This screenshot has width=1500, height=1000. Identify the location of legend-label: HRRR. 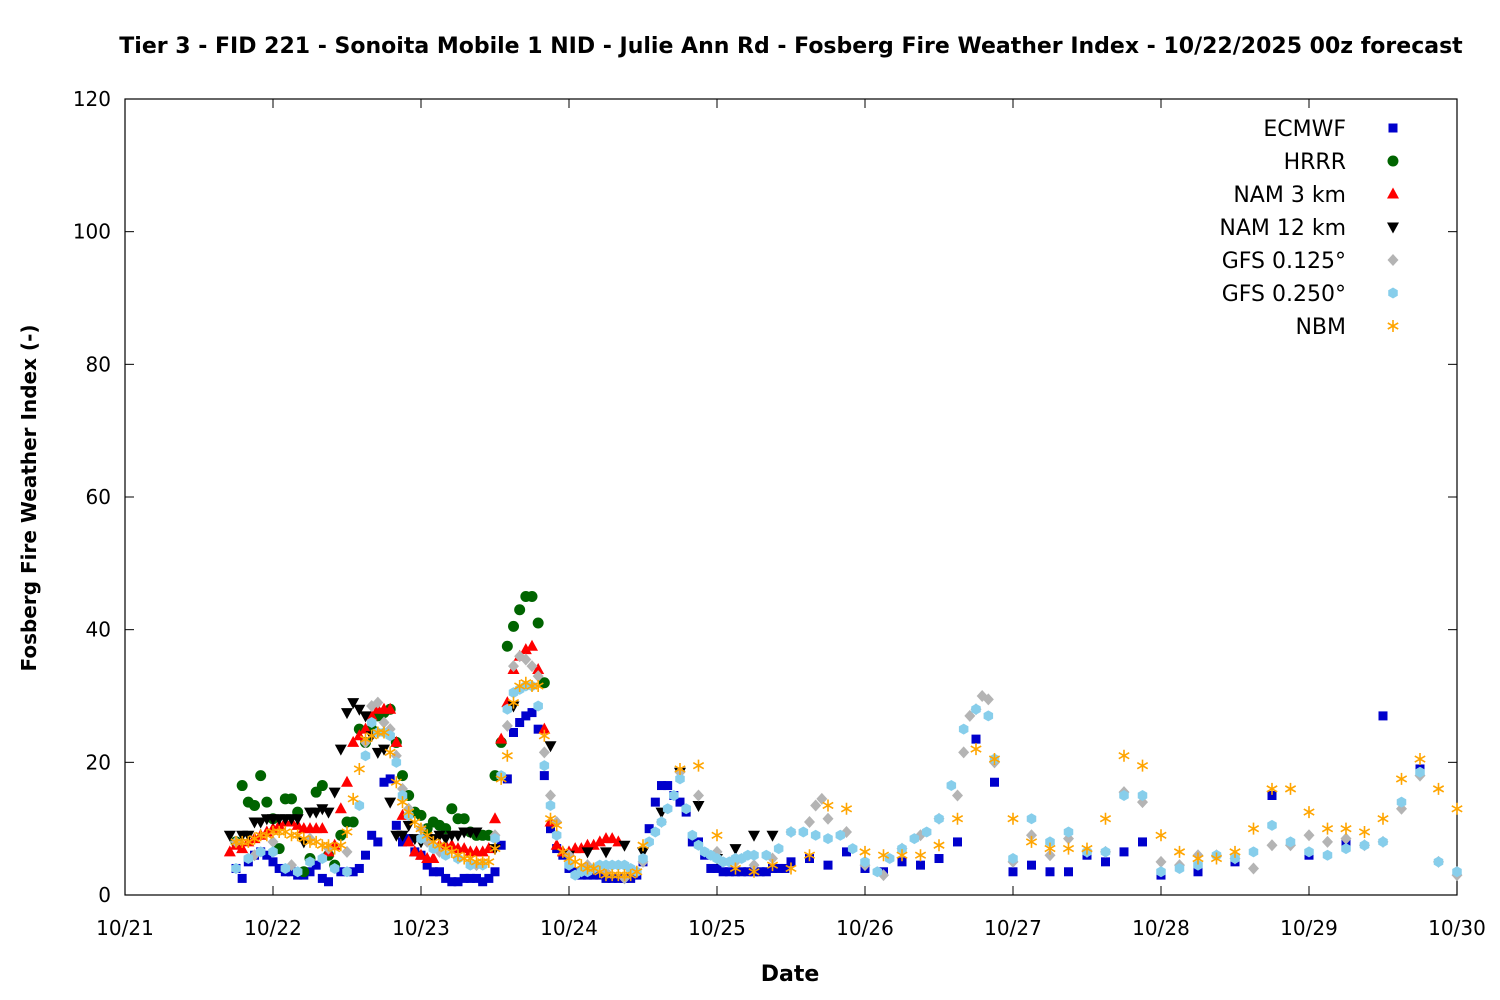
(1315, 162).